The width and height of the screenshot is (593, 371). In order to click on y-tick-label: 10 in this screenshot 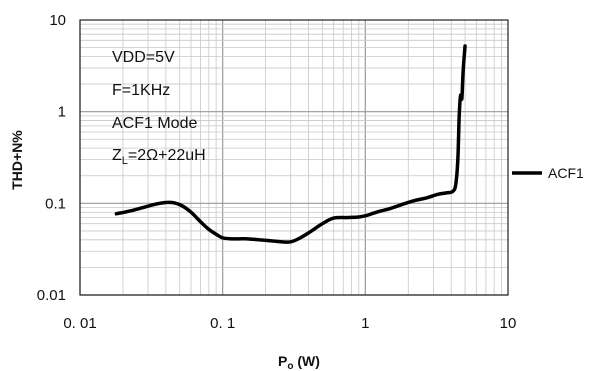, I will do `click(57, 20)`.